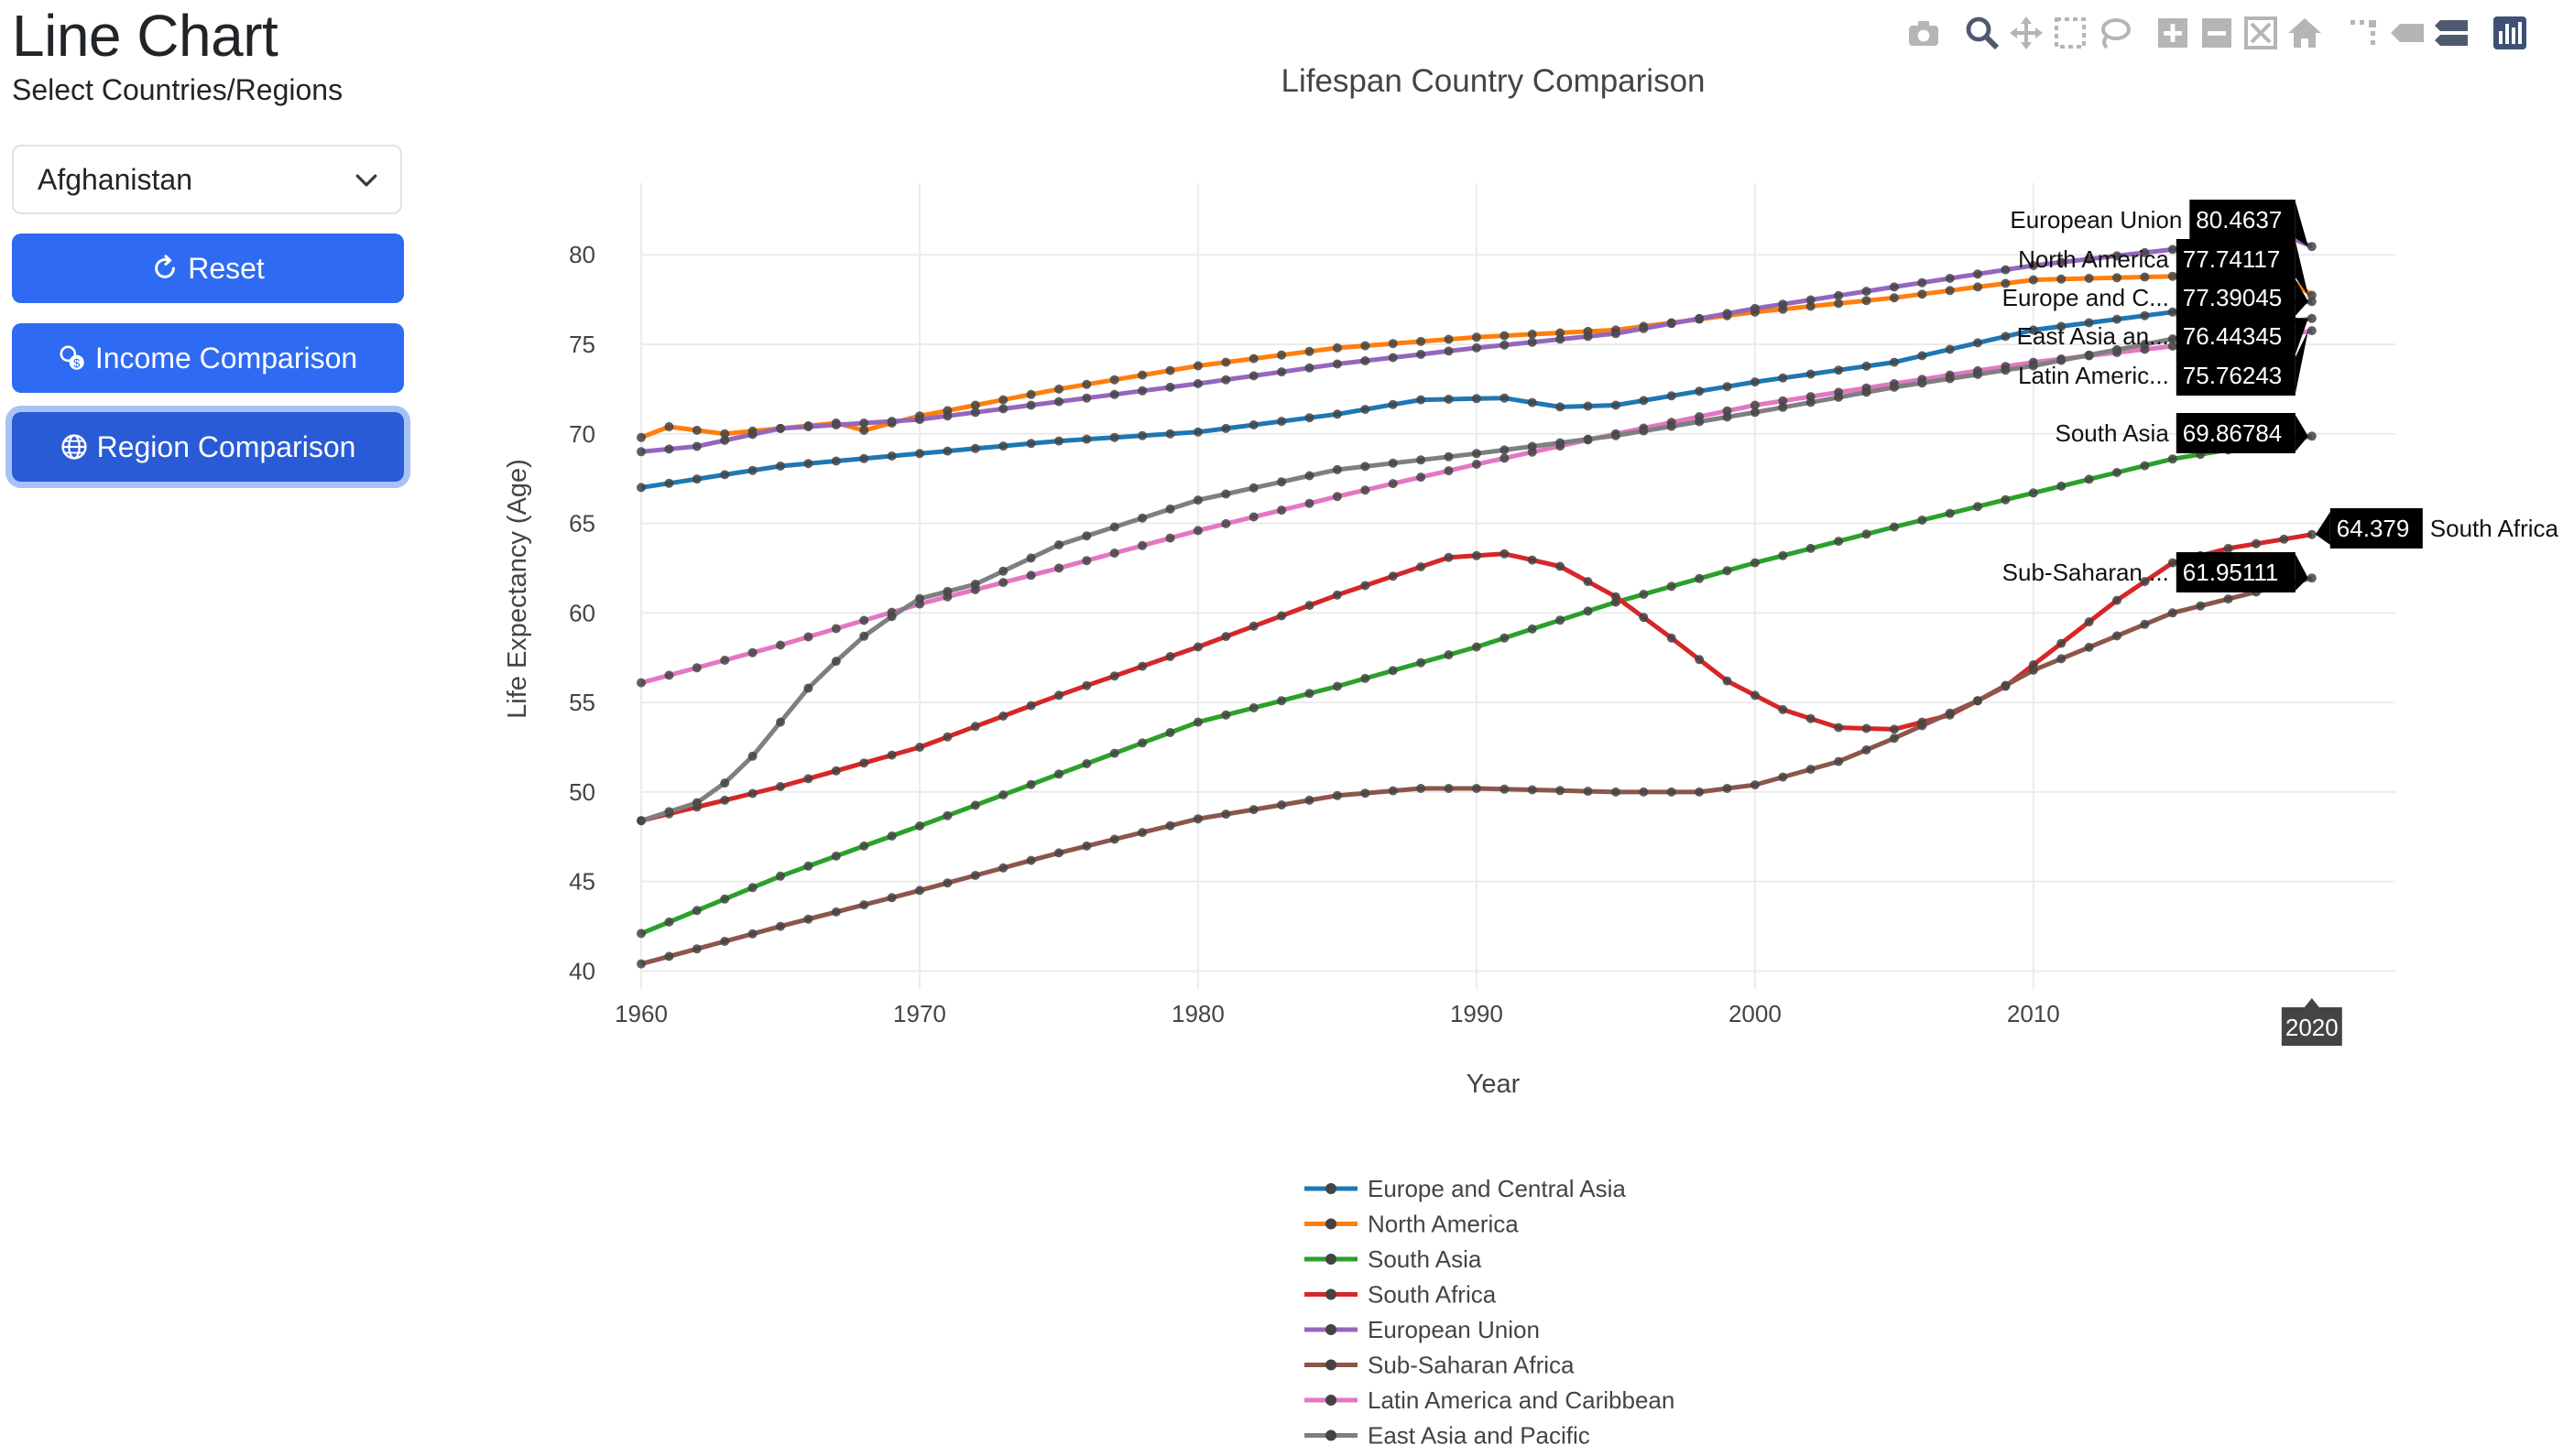 This screenshot has width=2563, height=1456. What do you see at coordinates (2304, 33) in the screenshot?
I see `reset-axes-icon` at bounding box center [2304, 33].